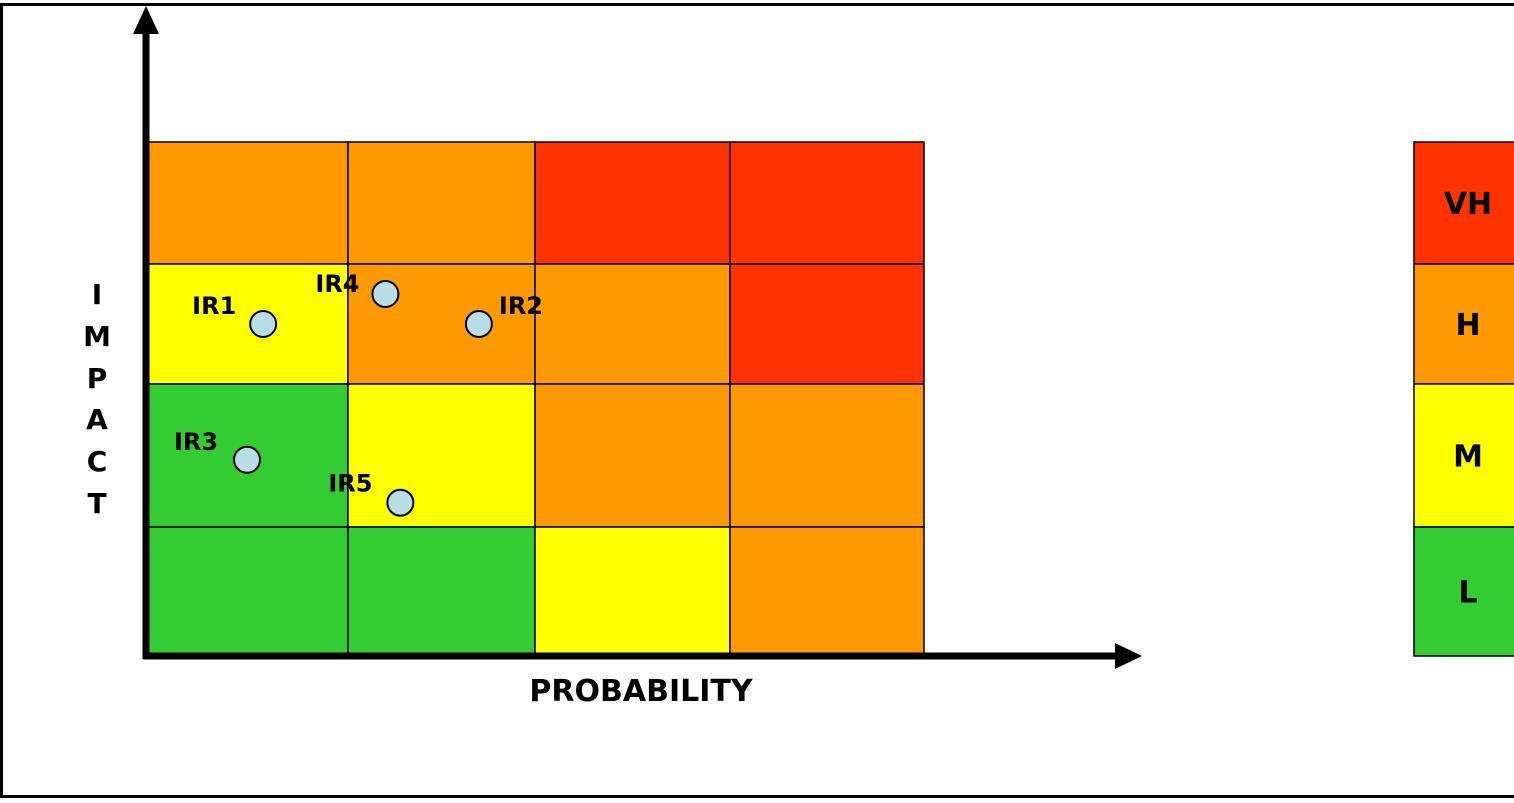 The width and height of the screenshot is (1514, 803). I want to click on x-axis-arrowhead, so click(1128, 656).